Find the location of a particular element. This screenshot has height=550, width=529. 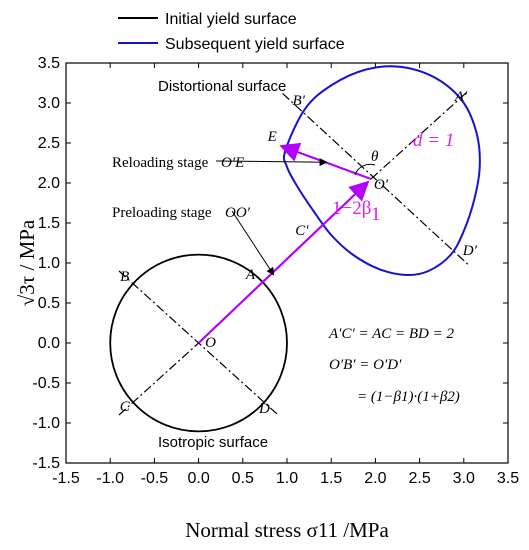

y-tick-label: 3.5 is located at coordinates (49, 63).